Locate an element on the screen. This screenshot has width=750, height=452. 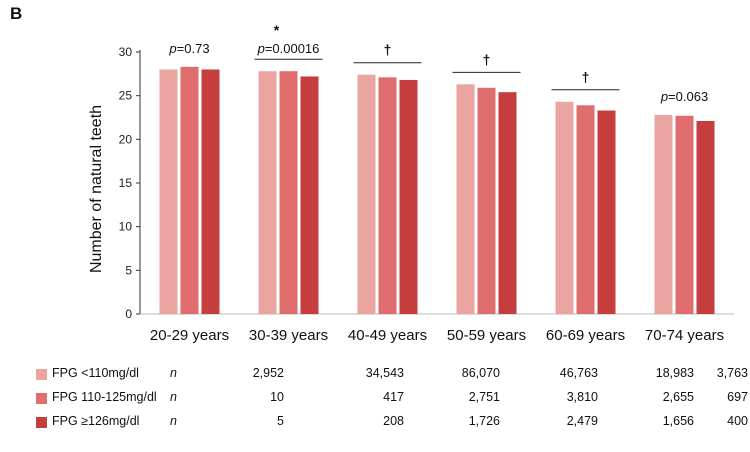
legend-label: FPG 110-125mg/dl is located at coordinates (104, 397).